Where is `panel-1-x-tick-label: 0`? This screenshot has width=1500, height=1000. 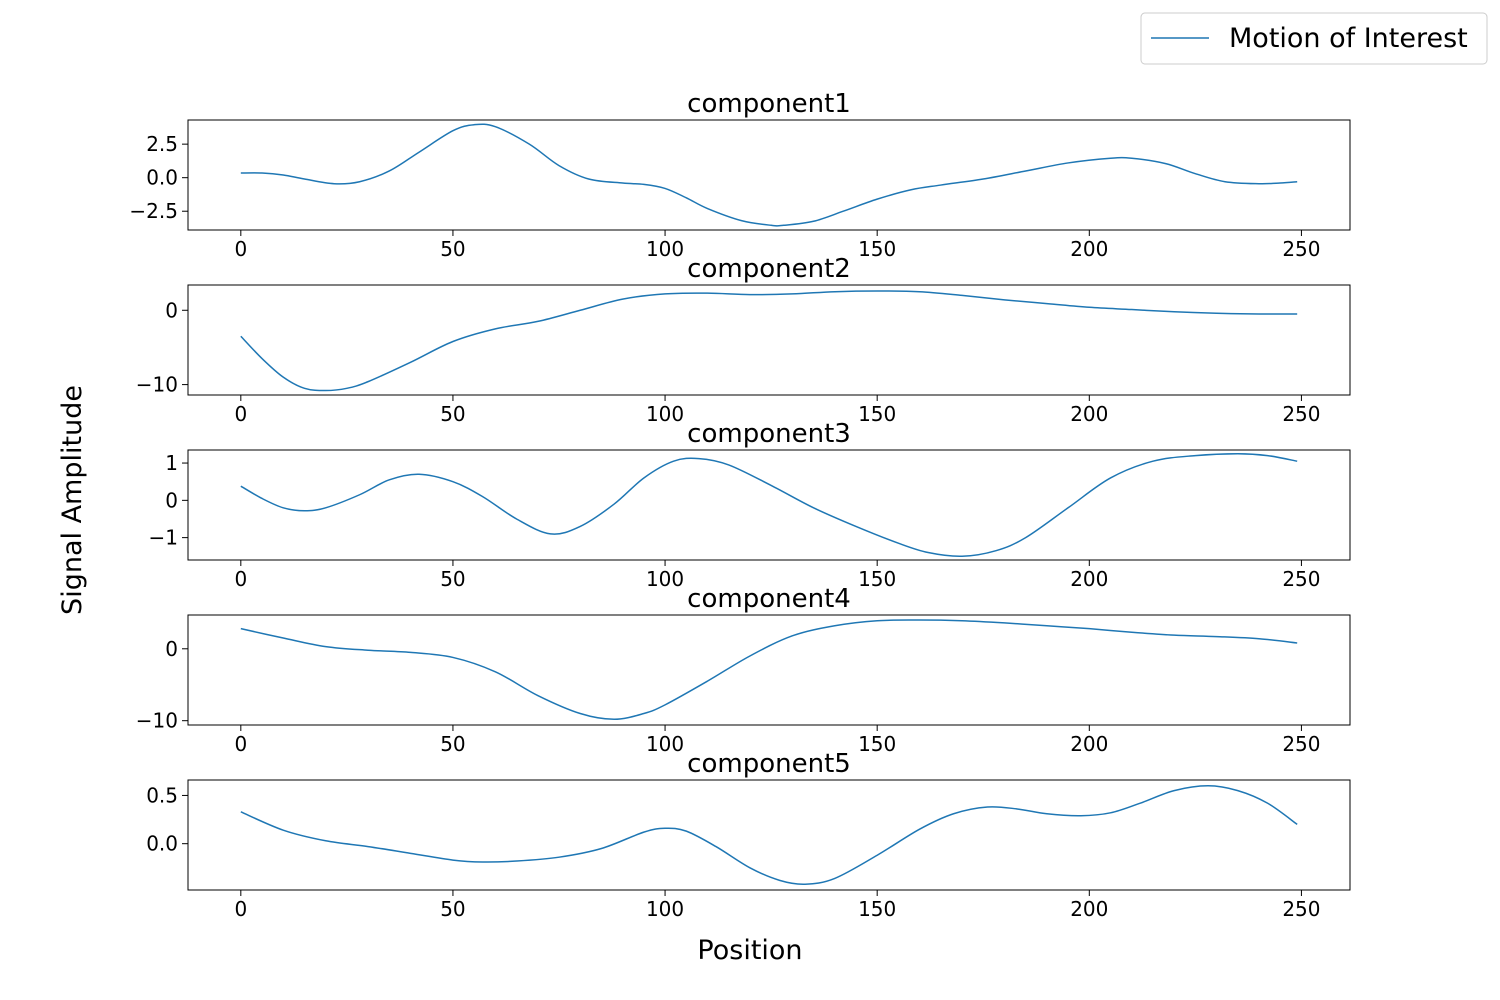 panel-1-x-tick-label: 0 is located at coordinates (240, 249).